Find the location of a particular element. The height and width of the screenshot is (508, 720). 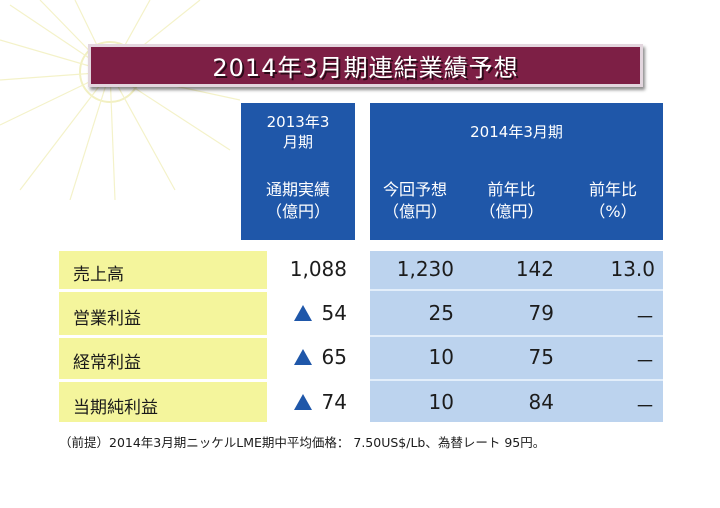

header-forecast-label: 今回予想（億円） is located at coordinates (414, 200).